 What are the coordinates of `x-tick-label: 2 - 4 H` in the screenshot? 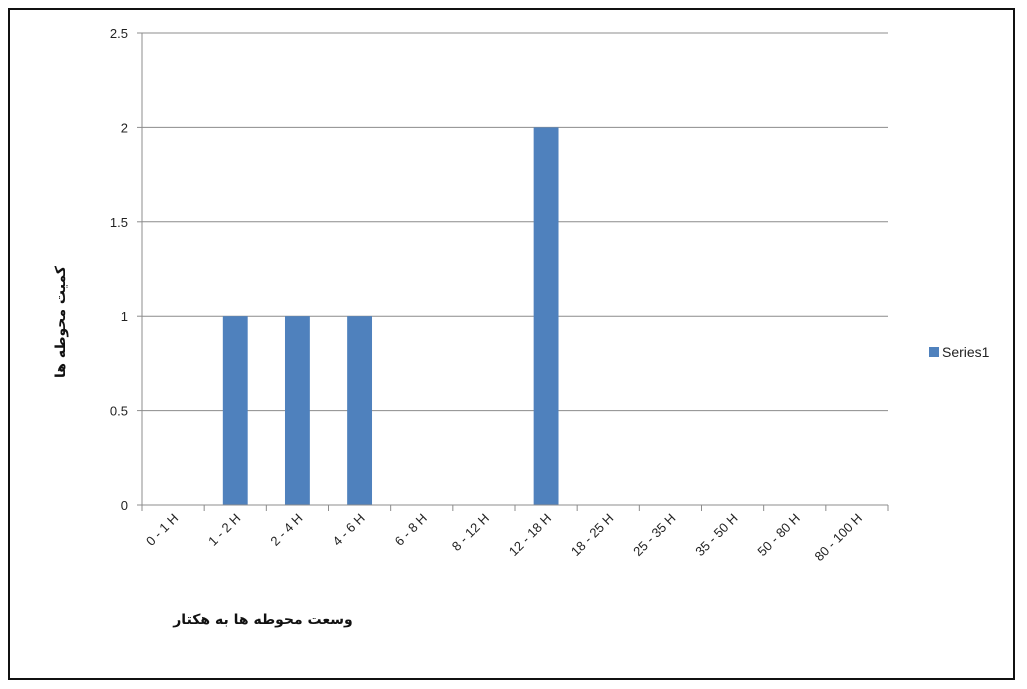 It's located at (286, 530).